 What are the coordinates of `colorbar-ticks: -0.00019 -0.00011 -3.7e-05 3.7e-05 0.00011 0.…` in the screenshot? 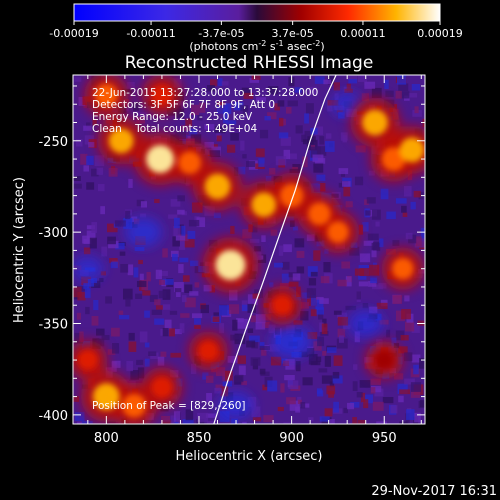 It's located at (256, 30).